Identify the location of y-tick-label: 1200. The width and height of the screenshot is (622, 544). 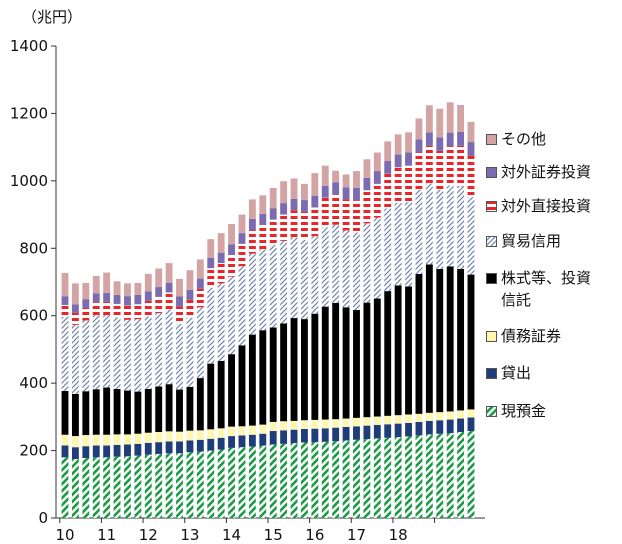
(29, 113).